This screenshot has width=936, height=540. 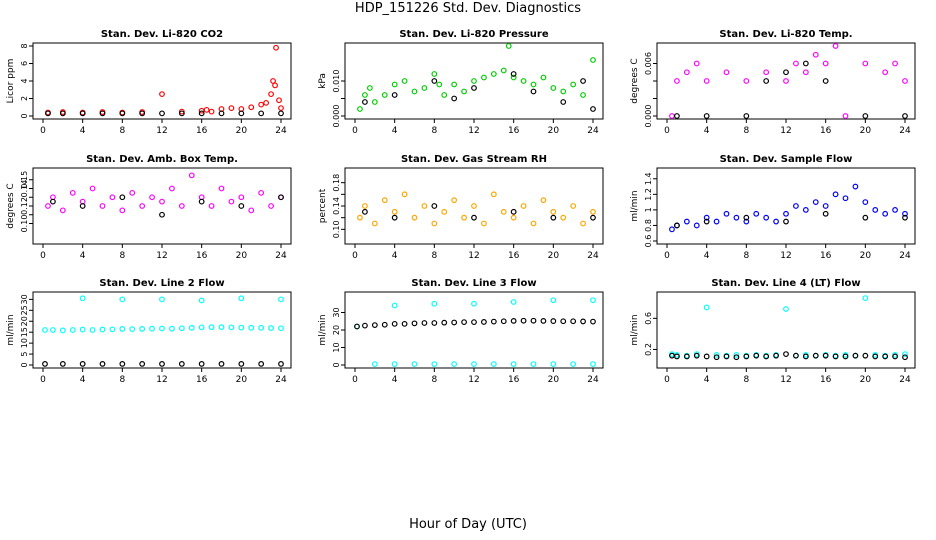 What do you see at coordinates (24, 310) in the screenshot?
I see `y-tick-label: 25` at bounding box center [24, 310].